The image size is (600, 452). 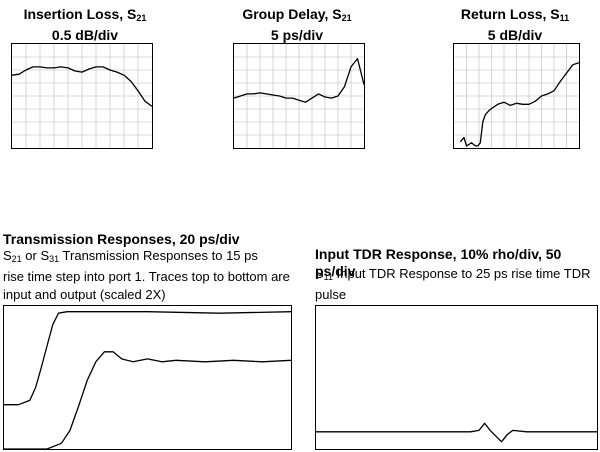 What do you see at coordinates (85, 25) in the screenshot?
I see `insertion-loss-title: Insertion Loss, S21 0.5 dB/div` at bounding box center [85, 25].